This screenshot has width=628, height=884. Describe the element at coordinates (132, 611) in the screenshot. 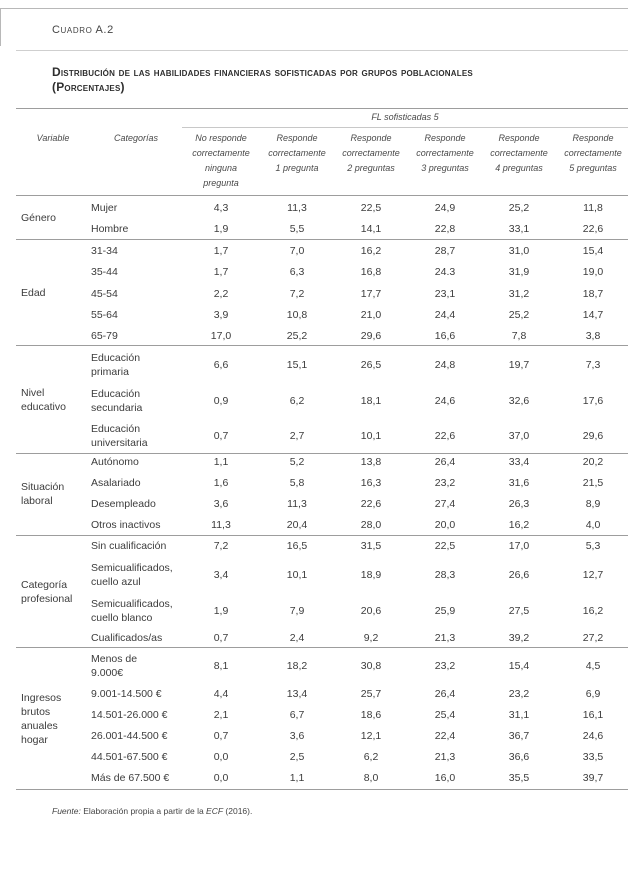

I see `row-category: Semicualificados, cuello blanco` at that location.